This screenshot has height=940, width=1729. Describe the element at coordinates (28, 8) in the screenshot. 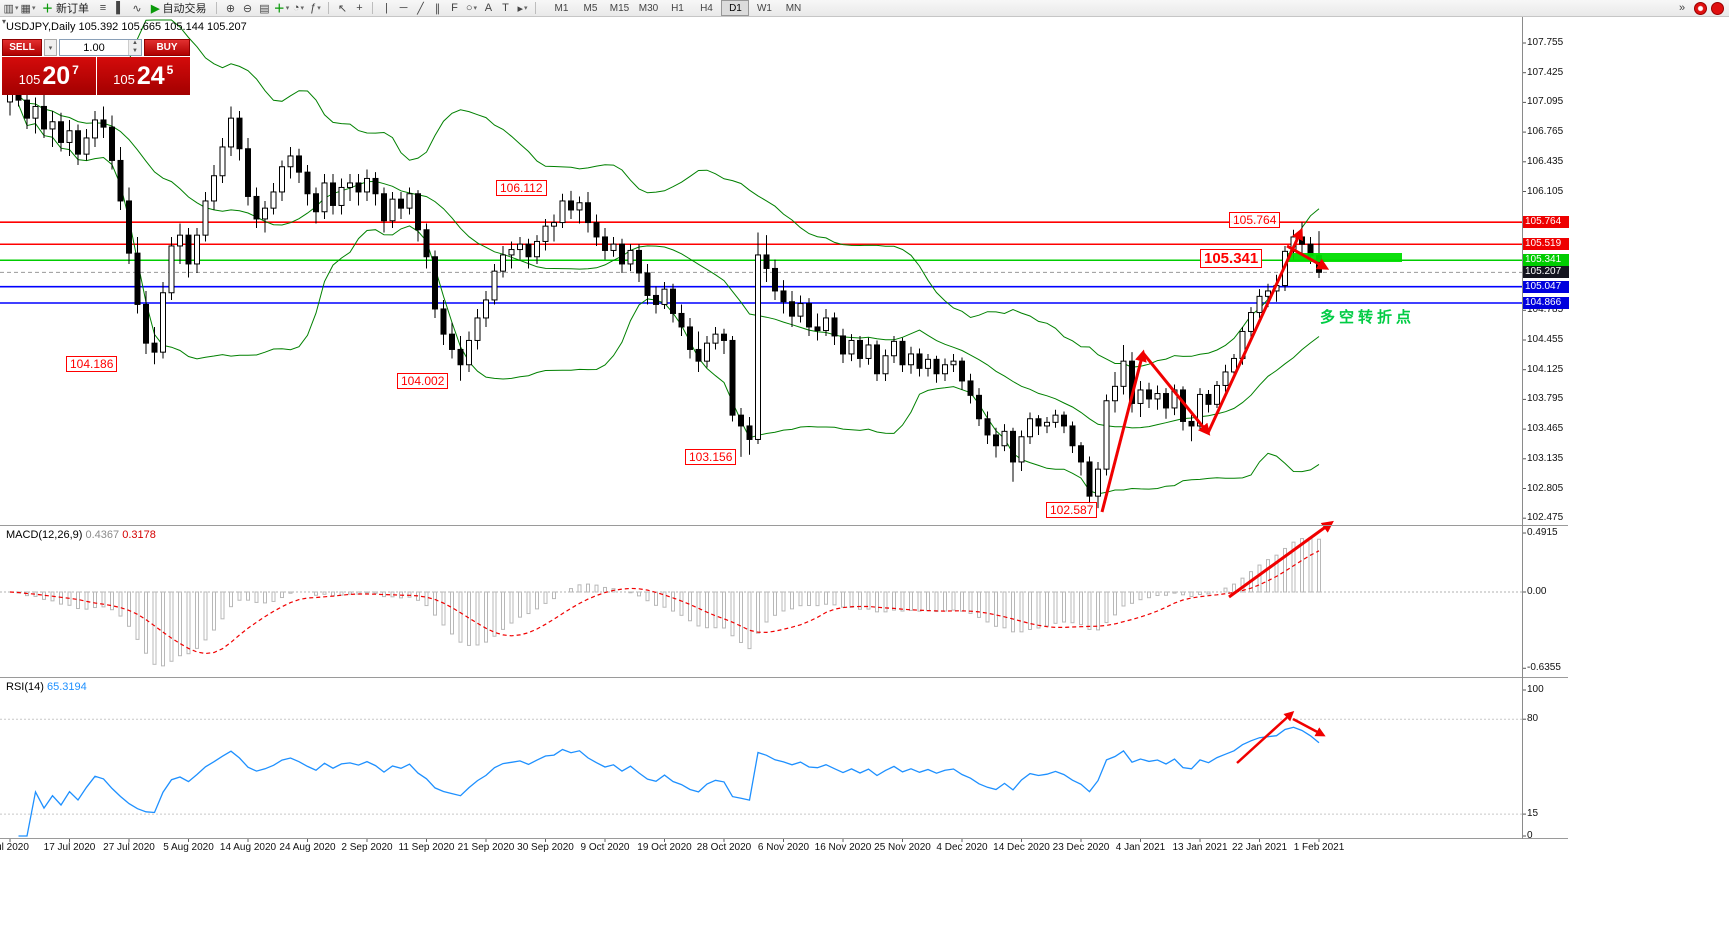

I see `profiles-icon: ▦ ▾` at that location.